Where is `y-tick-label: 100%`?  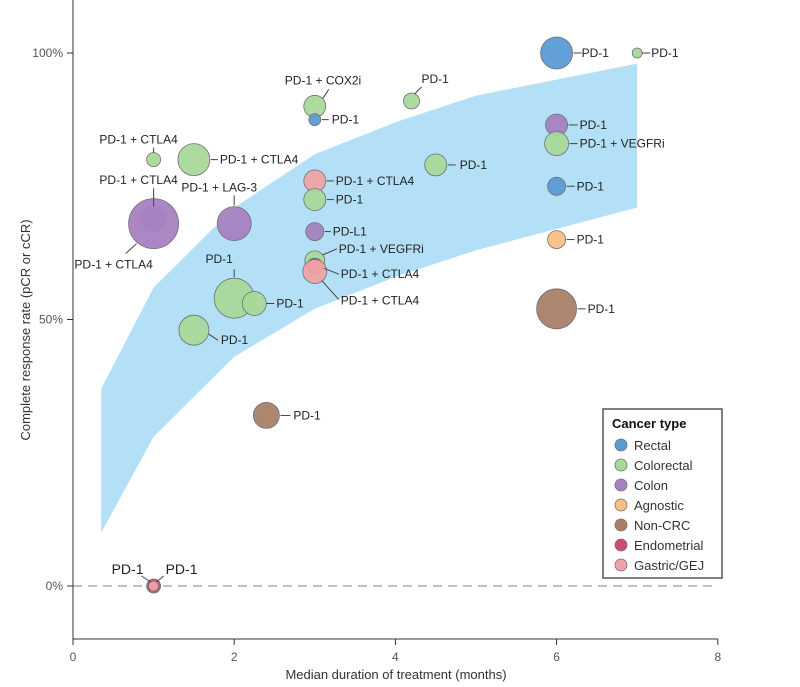
y-tick-label: 100% is located at coordinates (47, 53).